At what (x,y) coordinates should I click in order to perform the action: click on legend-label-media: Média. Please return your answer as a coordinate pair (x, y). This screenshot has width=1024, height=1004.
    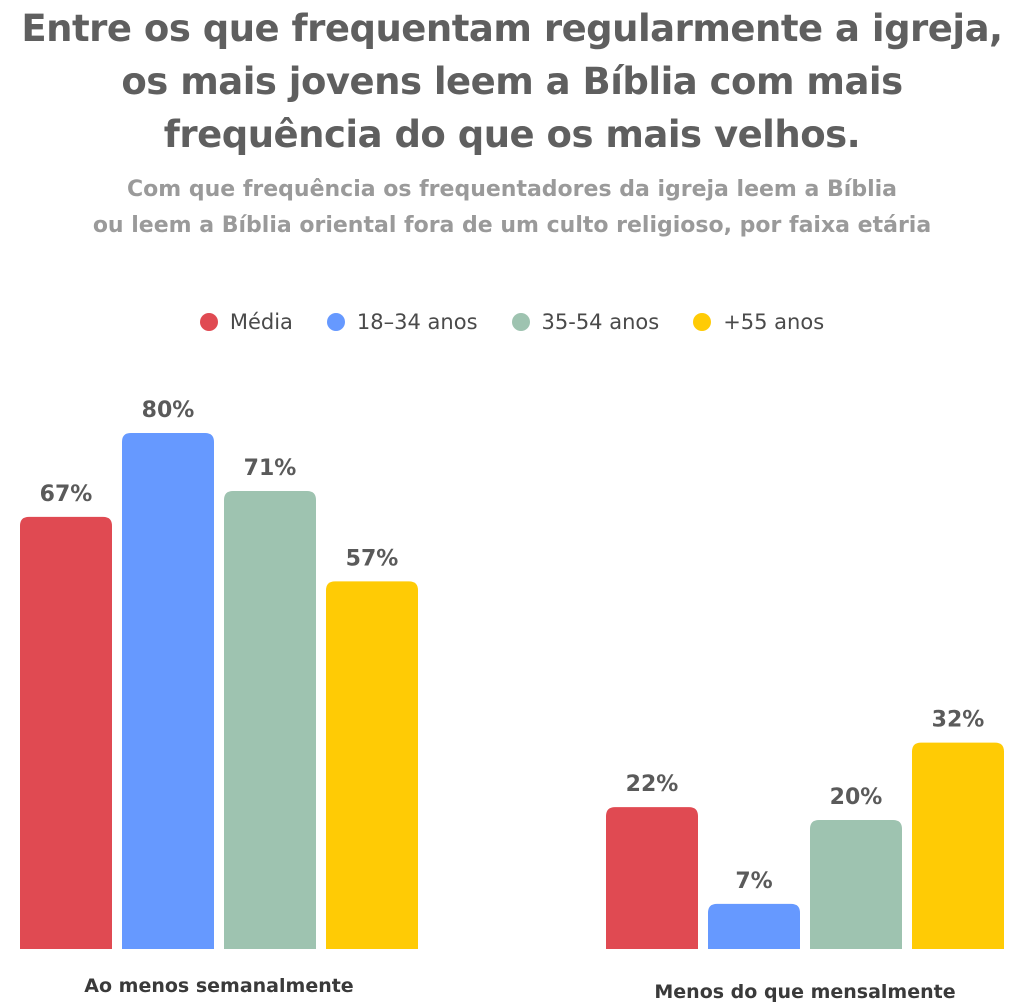
    Looking at the image, I should click on (261, 322).